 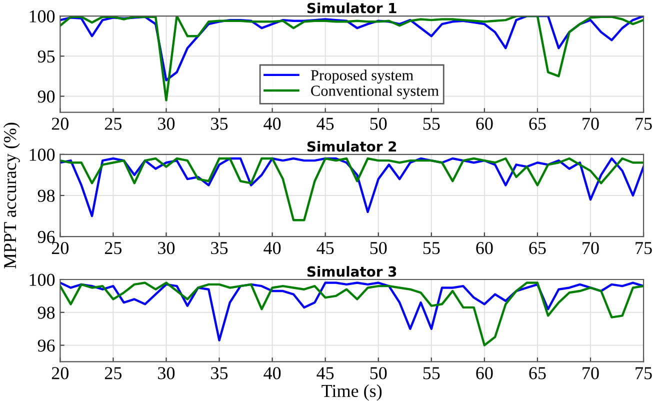 What do you see at coordinates (352, 392) in the screenshot?
I see `x-axis-title: Time (s)` at bounding box center [352, 392].